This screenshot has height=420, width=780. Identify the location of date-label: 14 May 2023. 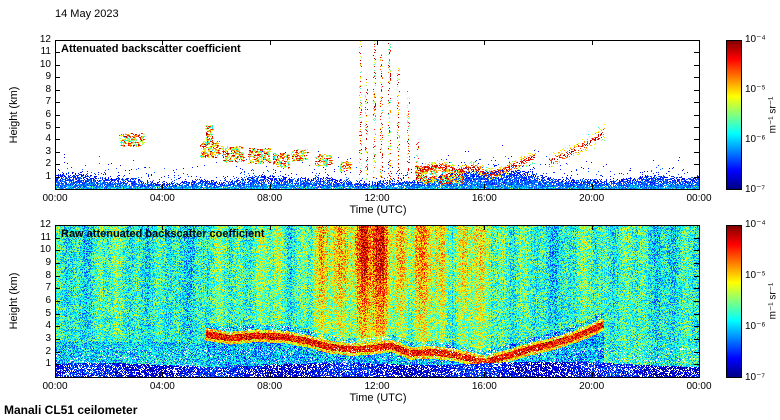
(87, 14).